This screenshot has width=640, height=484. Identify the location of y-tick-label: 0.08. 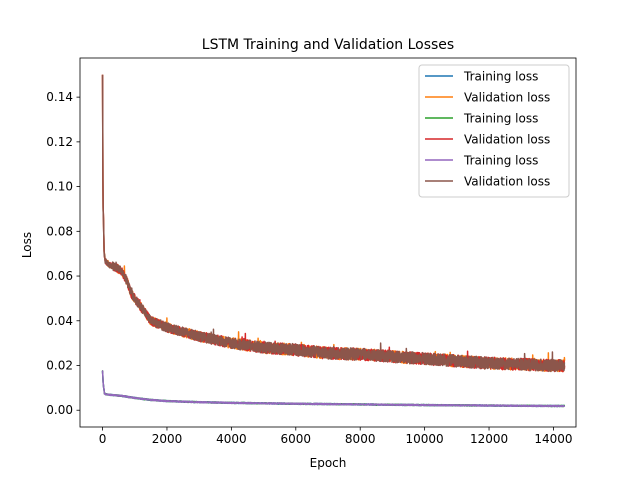
(59, 231).